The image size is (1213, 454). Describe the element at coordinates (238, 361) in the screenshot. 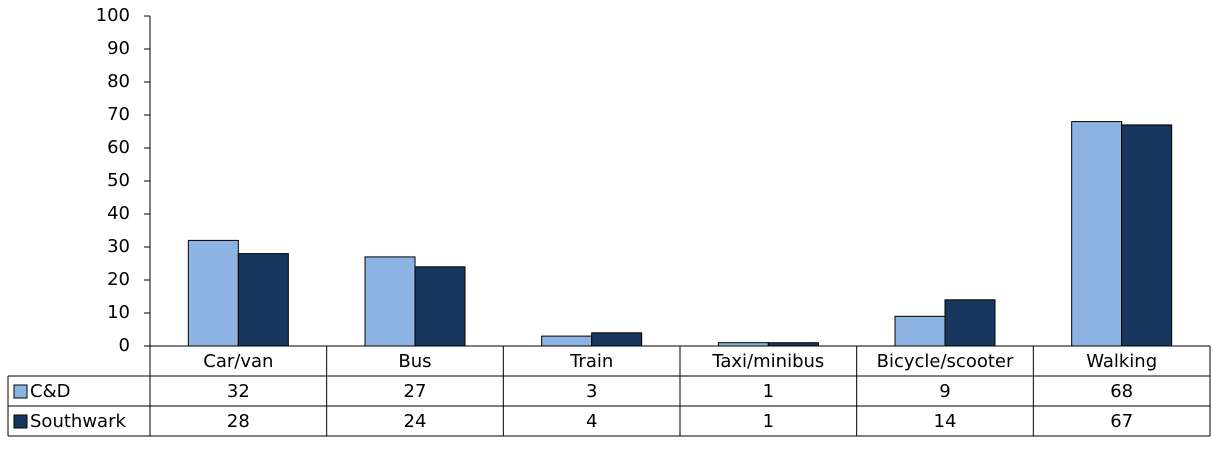

I see `x-tick-label: Car/van` at that location.